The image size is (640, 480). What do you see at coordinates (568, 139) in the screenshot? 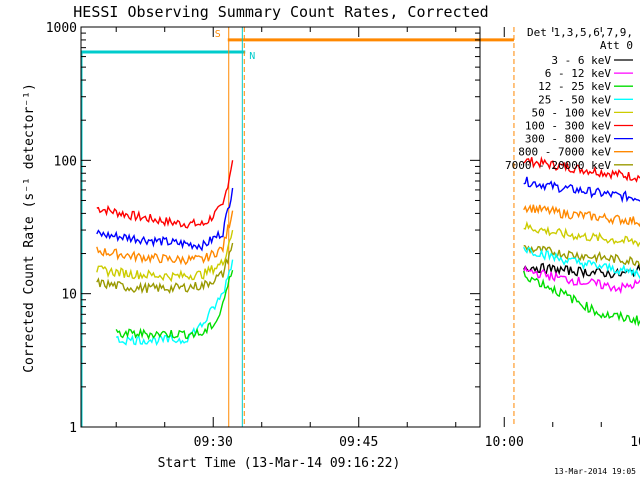
I see `legend-label-300-800-kev: 300 - 800 keV` at bounding box center [568, 139].